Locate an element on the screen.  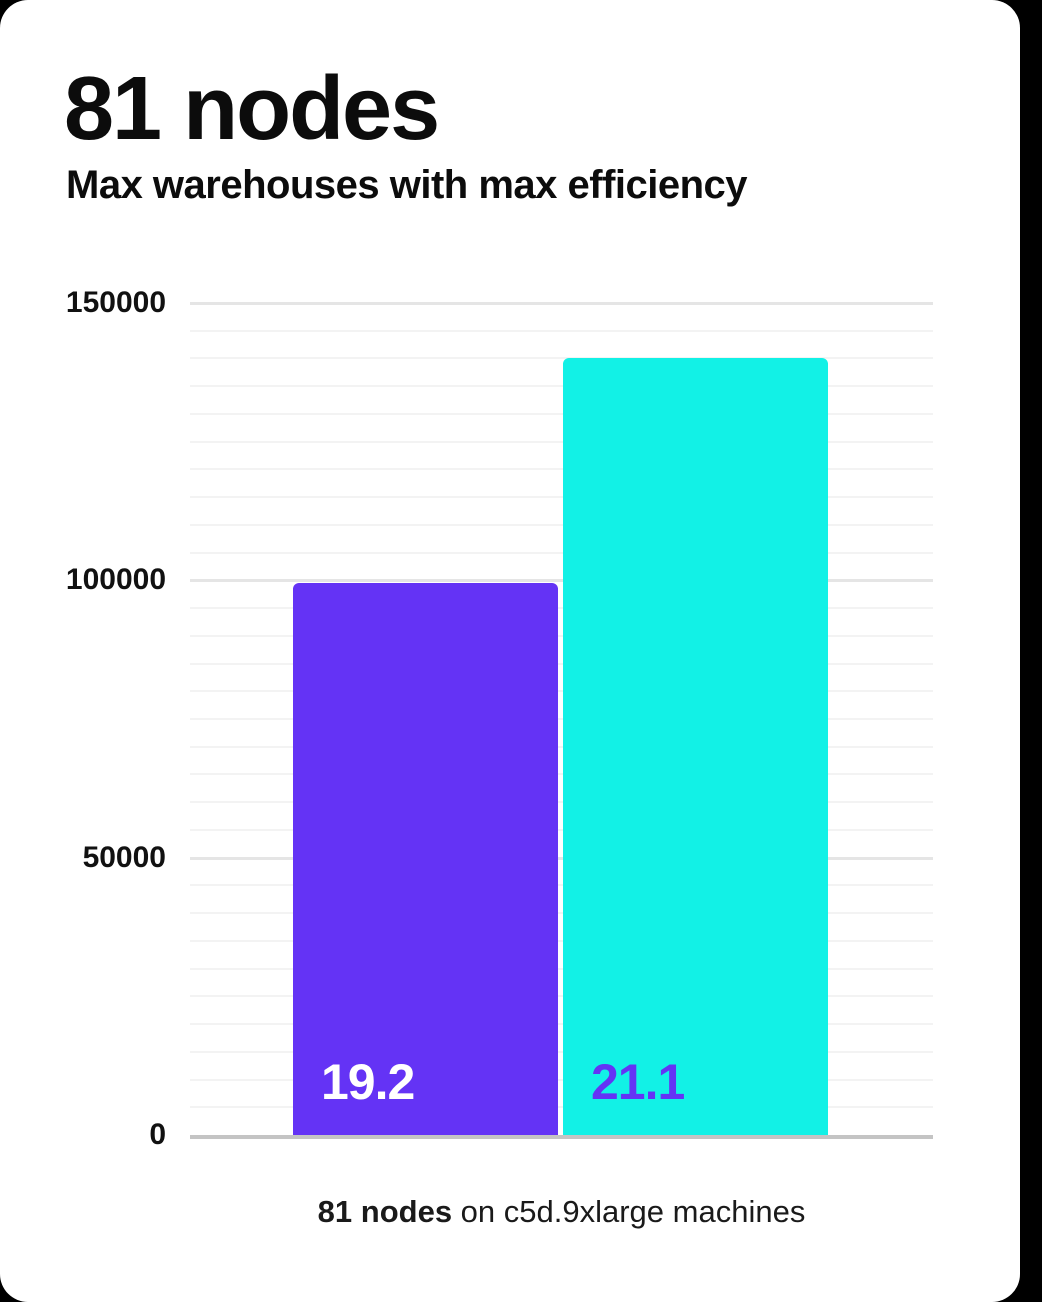
chart-caption: 81 nodes on c5d.9xlarge machines is located at coordinates (561, 1212).